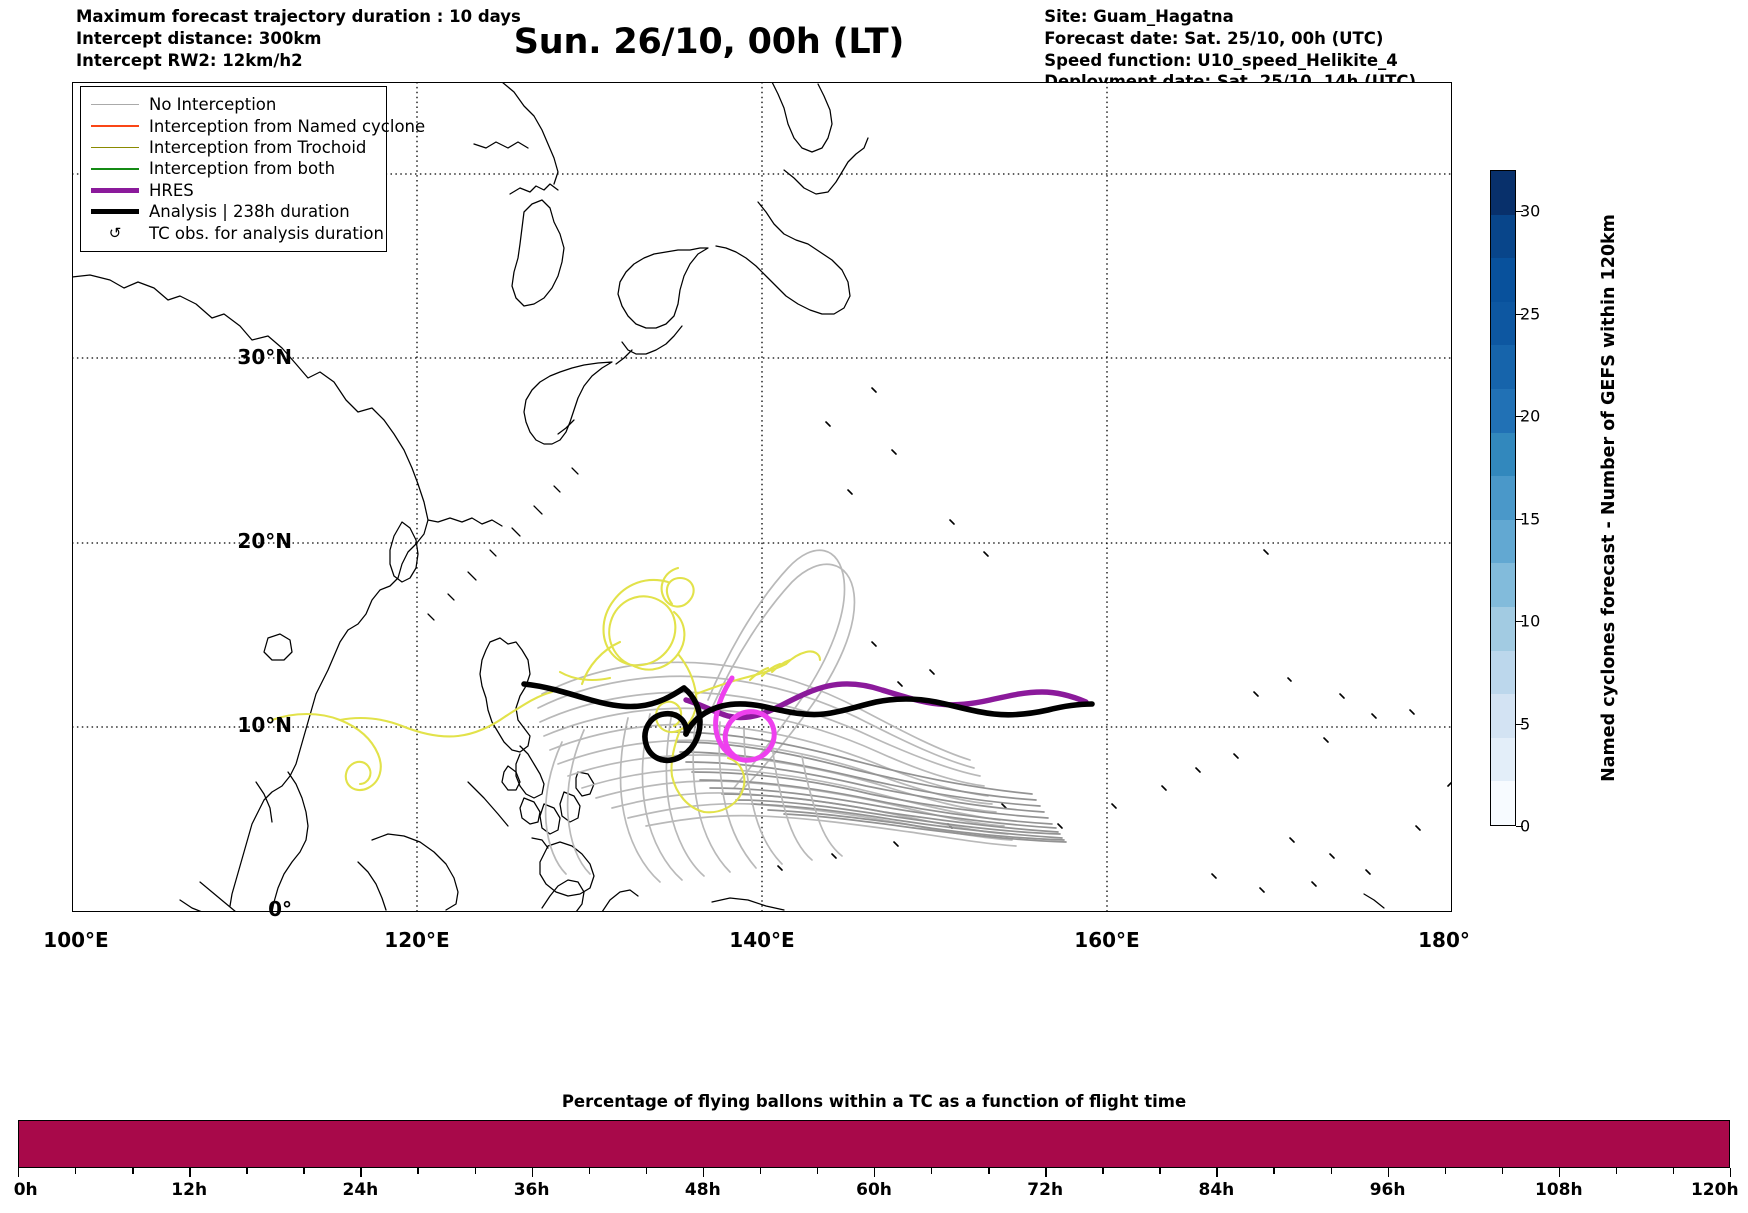 The image size is (1748, 1213). I want to click on percentage-axis-label: 48h, so click(702, 1190).